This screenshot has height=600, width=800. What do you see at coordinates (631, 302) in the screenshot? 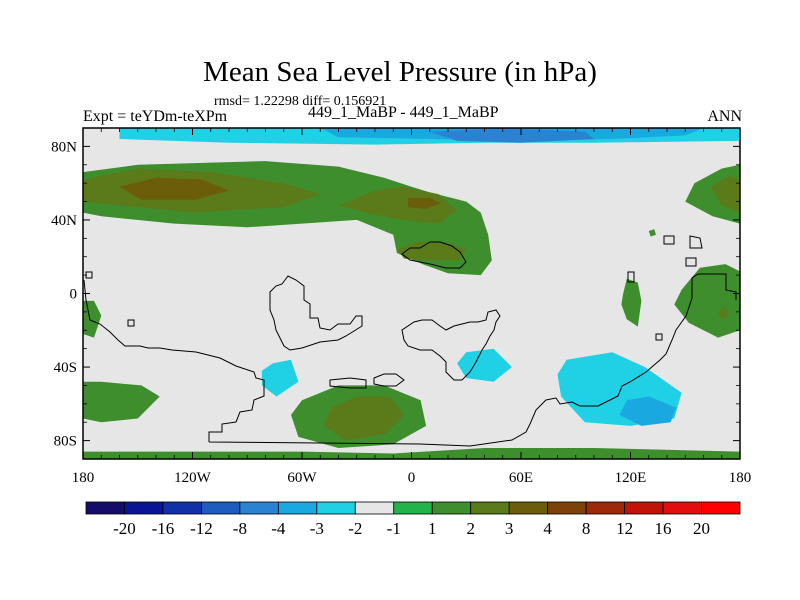
I see `field-india-high` at bounding box center [631, 302].